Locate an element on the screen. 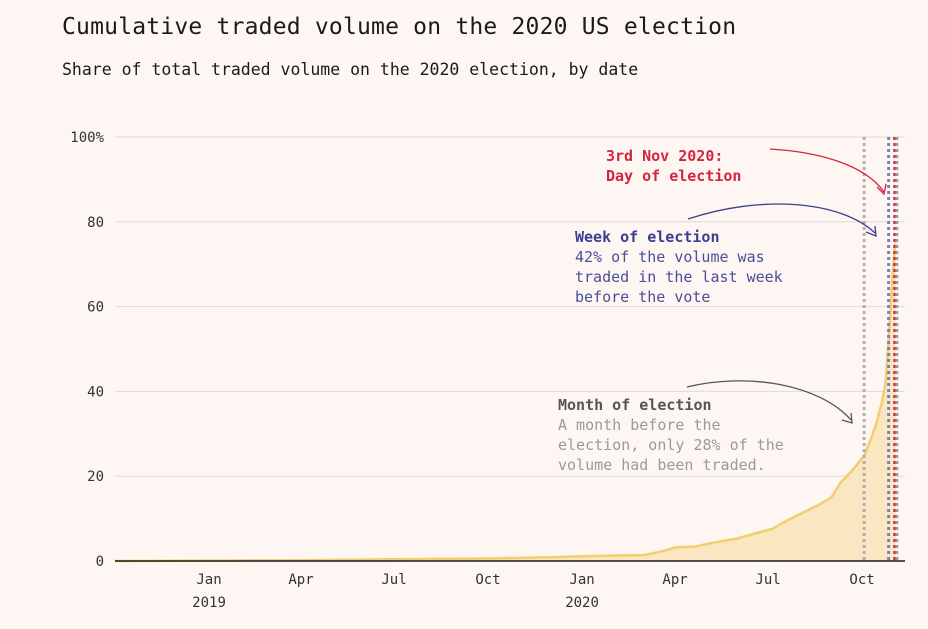  week-annotation-text: 42% of the volume was is located at coordinates (670, 257).